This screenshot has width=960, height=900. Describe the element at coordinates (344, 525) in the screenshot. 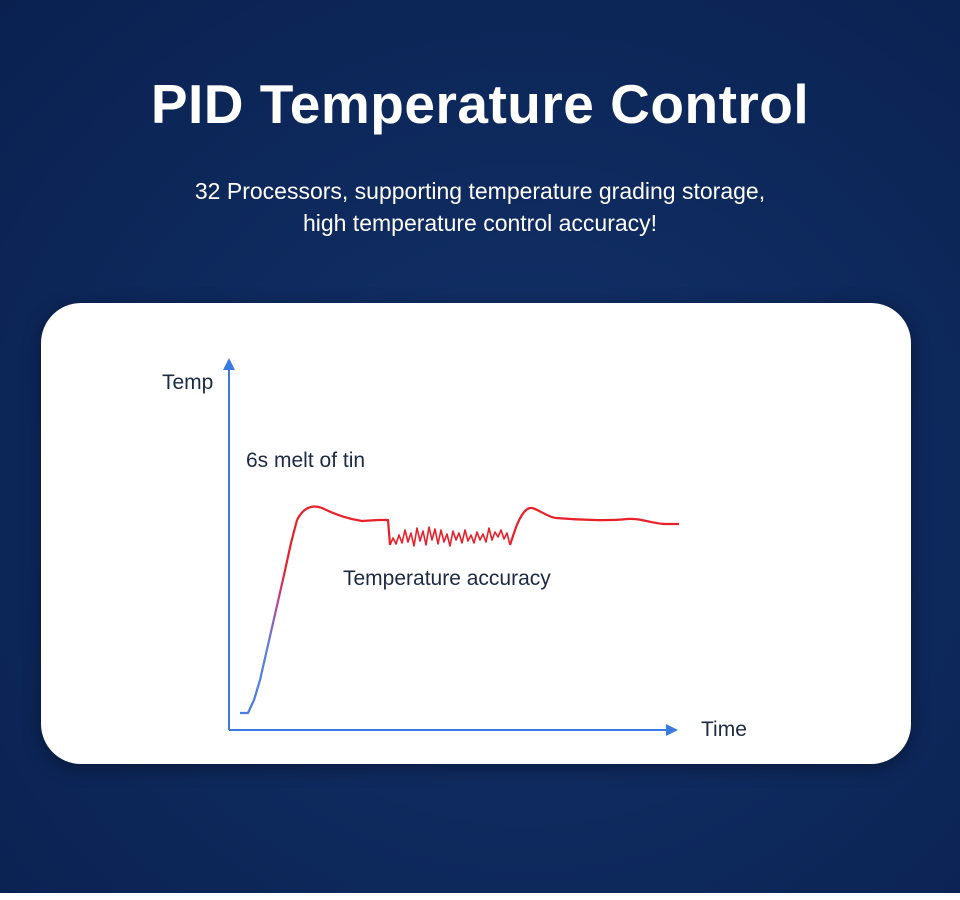

I see `curve-plateau` at that location.